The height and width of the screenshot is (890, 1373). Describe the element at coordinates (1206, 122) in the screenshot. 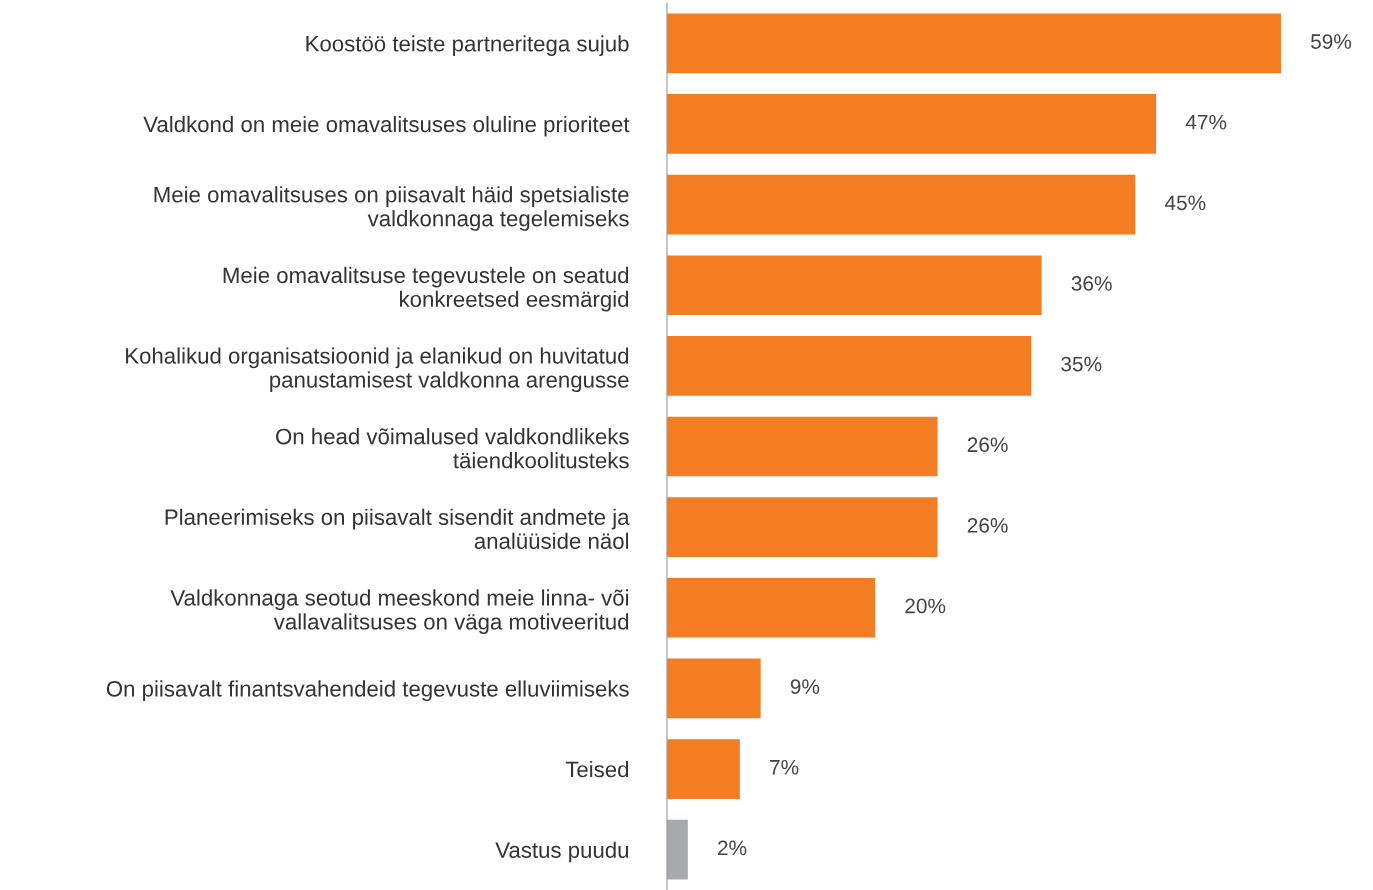

I see `data-label: 47%` at that location.